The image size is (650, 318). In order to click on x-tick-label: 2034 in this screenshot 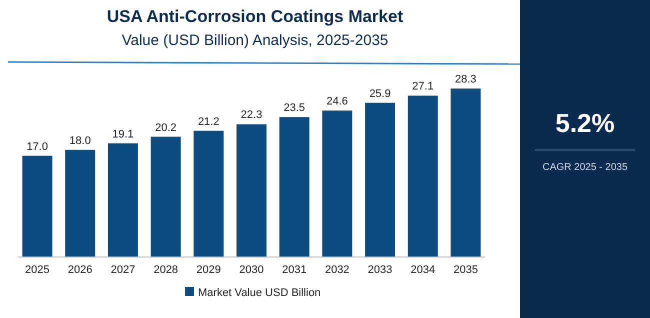, I will do `click(423, 270)`.